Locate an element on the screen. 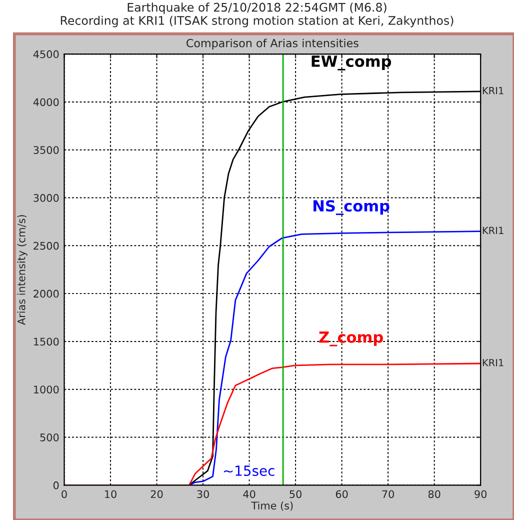  x-tick-label: 20 is located at coordinates (156, 494).